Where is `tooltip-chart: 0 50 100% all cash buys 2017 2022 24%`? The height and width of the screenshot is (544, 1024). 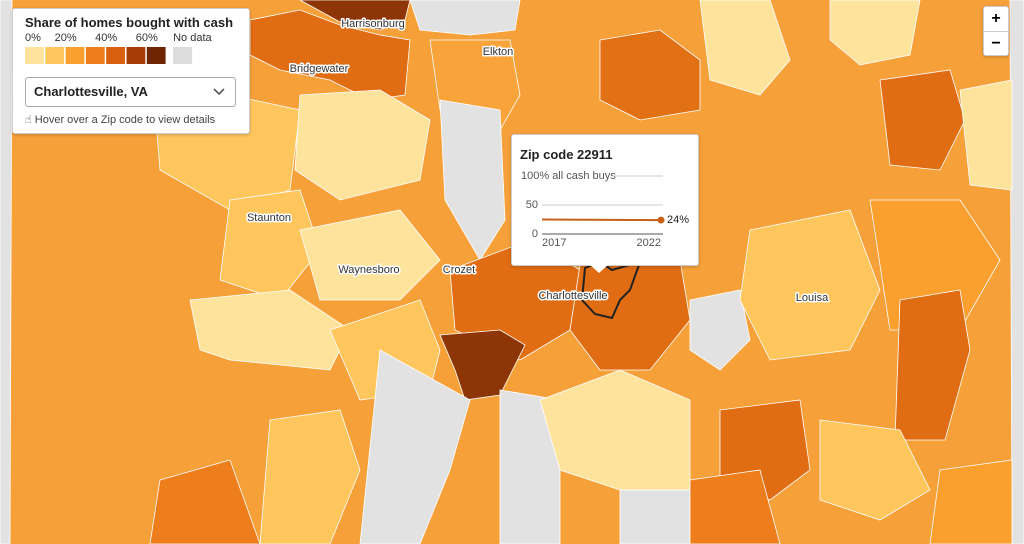 tooltip-chart: 0 50 100% all cash buys 2017 2022 24% is located at coordinates (605, 209).